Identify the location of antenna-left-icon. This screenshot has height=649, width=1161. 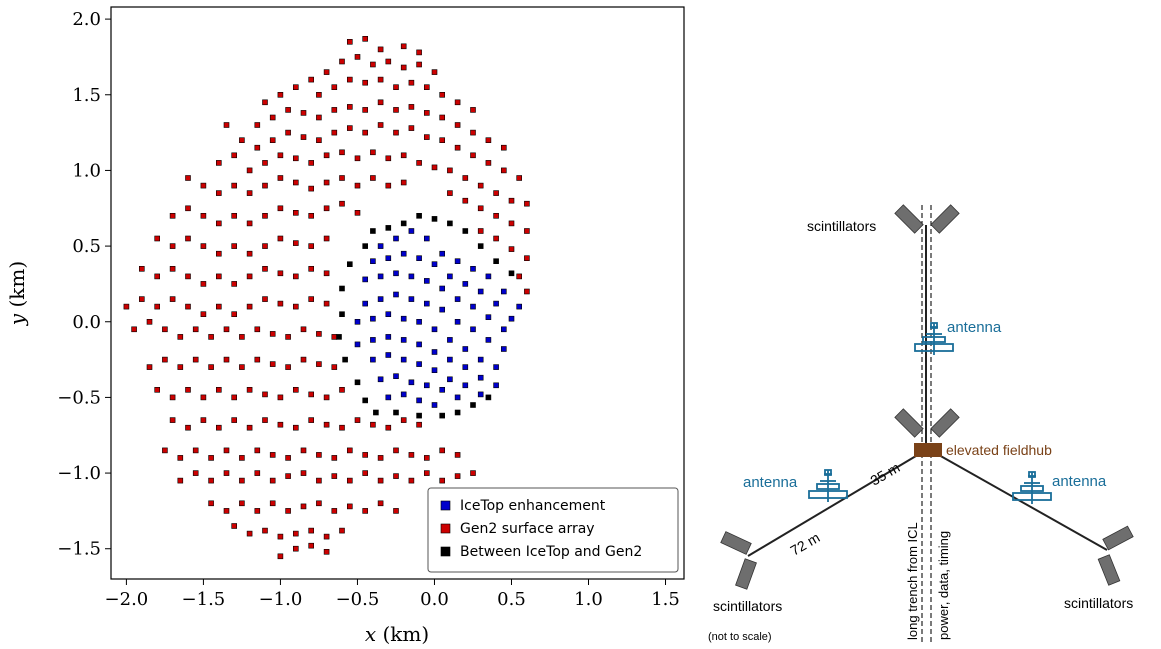
(828, 485).